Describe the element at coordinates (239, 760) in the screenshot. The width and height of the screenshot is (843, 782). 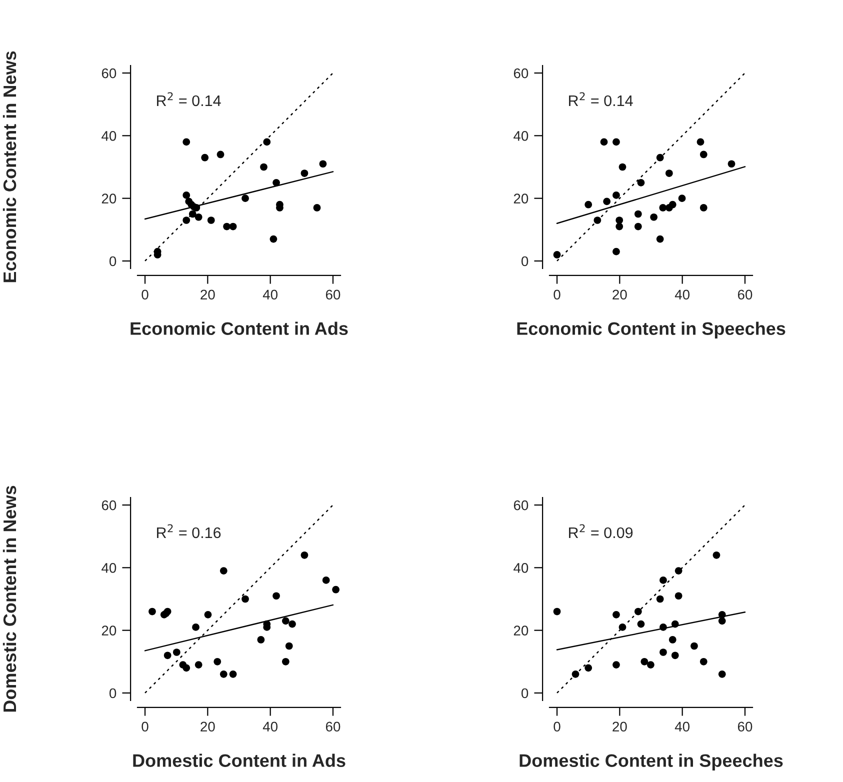
I see `x-axis-title: Domestic Content in Ads` at that location.